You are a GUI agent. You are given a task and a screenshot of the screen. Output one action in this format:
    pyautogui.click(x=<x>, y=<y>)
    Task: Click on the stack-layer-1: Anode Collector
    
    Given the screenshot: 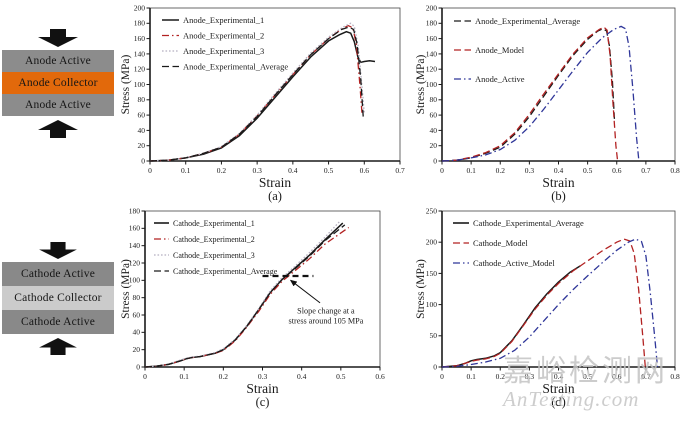 What is the action you would take?
    pyautogui.click(x=58, y=83)
    